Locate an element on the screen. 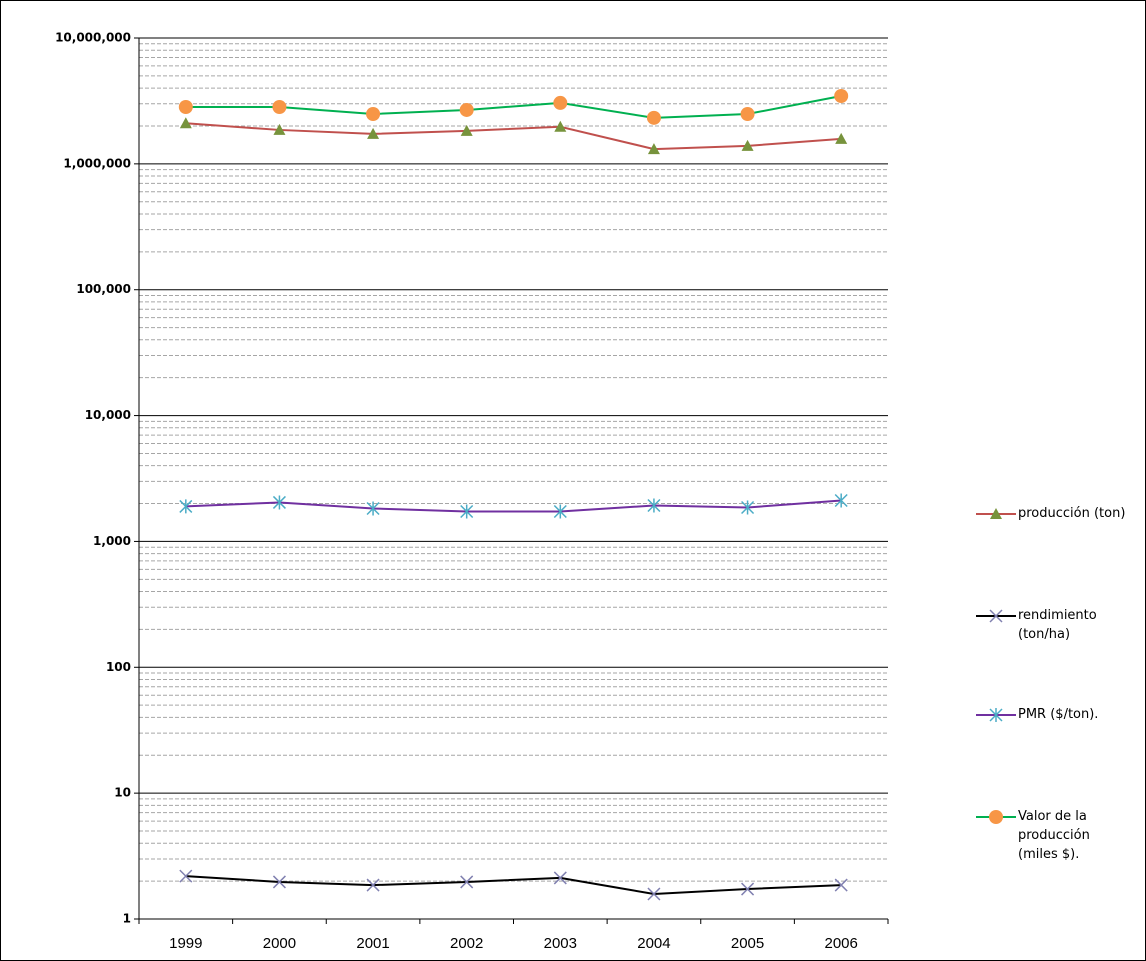 This screenshot has height=961, width=1146. legend-label: rendimiento (ton/ha) is located at coordinates (1057, 625).